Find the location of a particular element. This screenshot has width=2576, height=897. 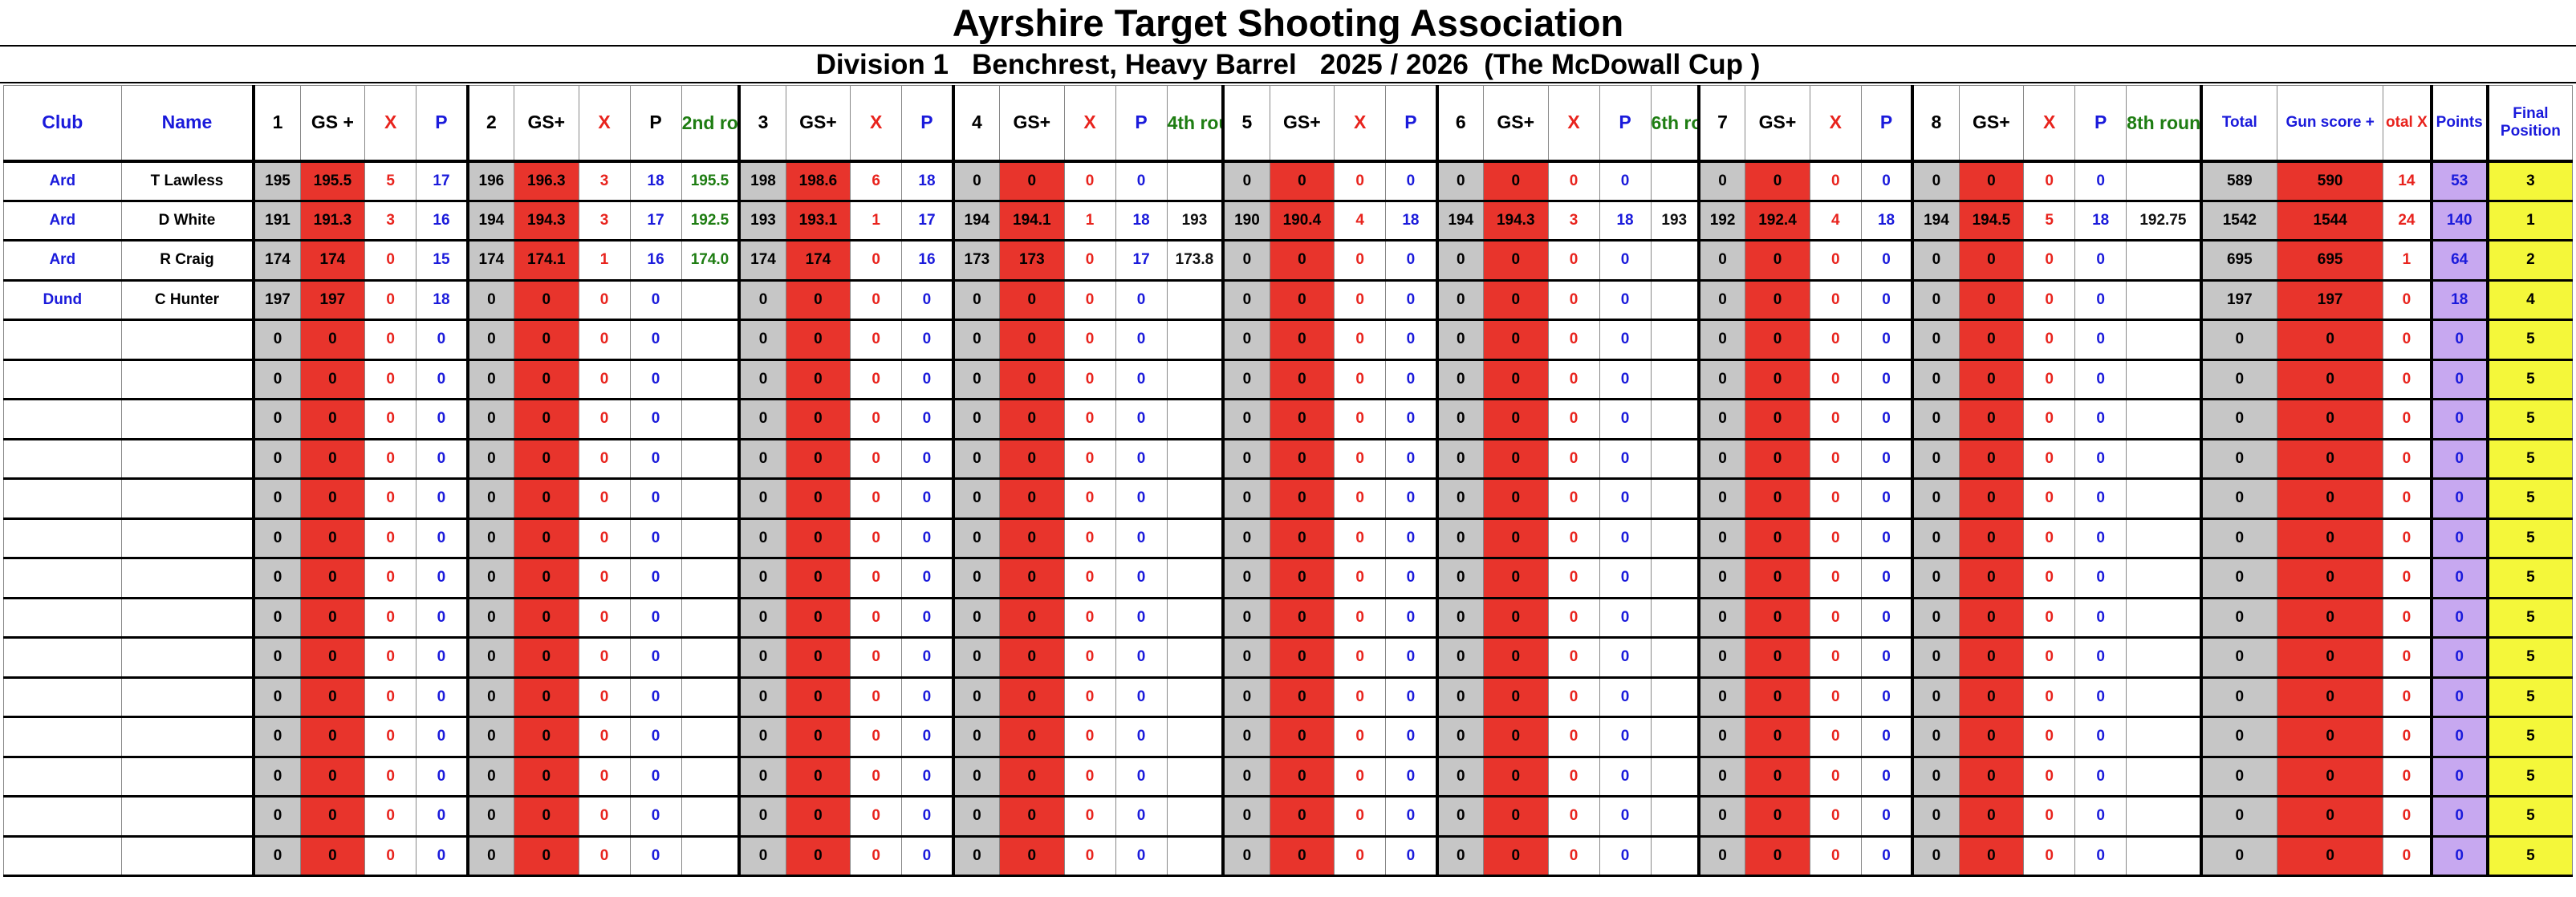

points-cell: 64 is located at coordinates (2459, 261).